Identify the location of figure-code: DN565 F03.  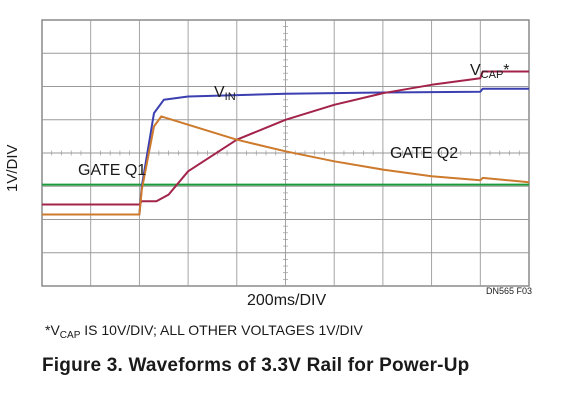
(509, 291).